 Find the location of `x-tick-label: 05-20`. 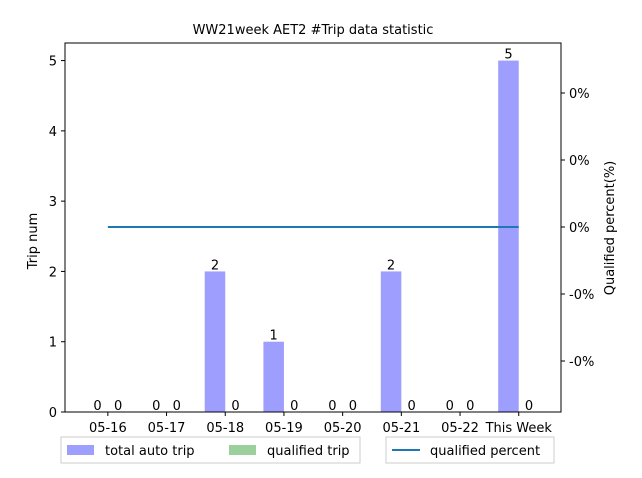

x-tick-label: 05-20 is located at coordinates (343, 428).